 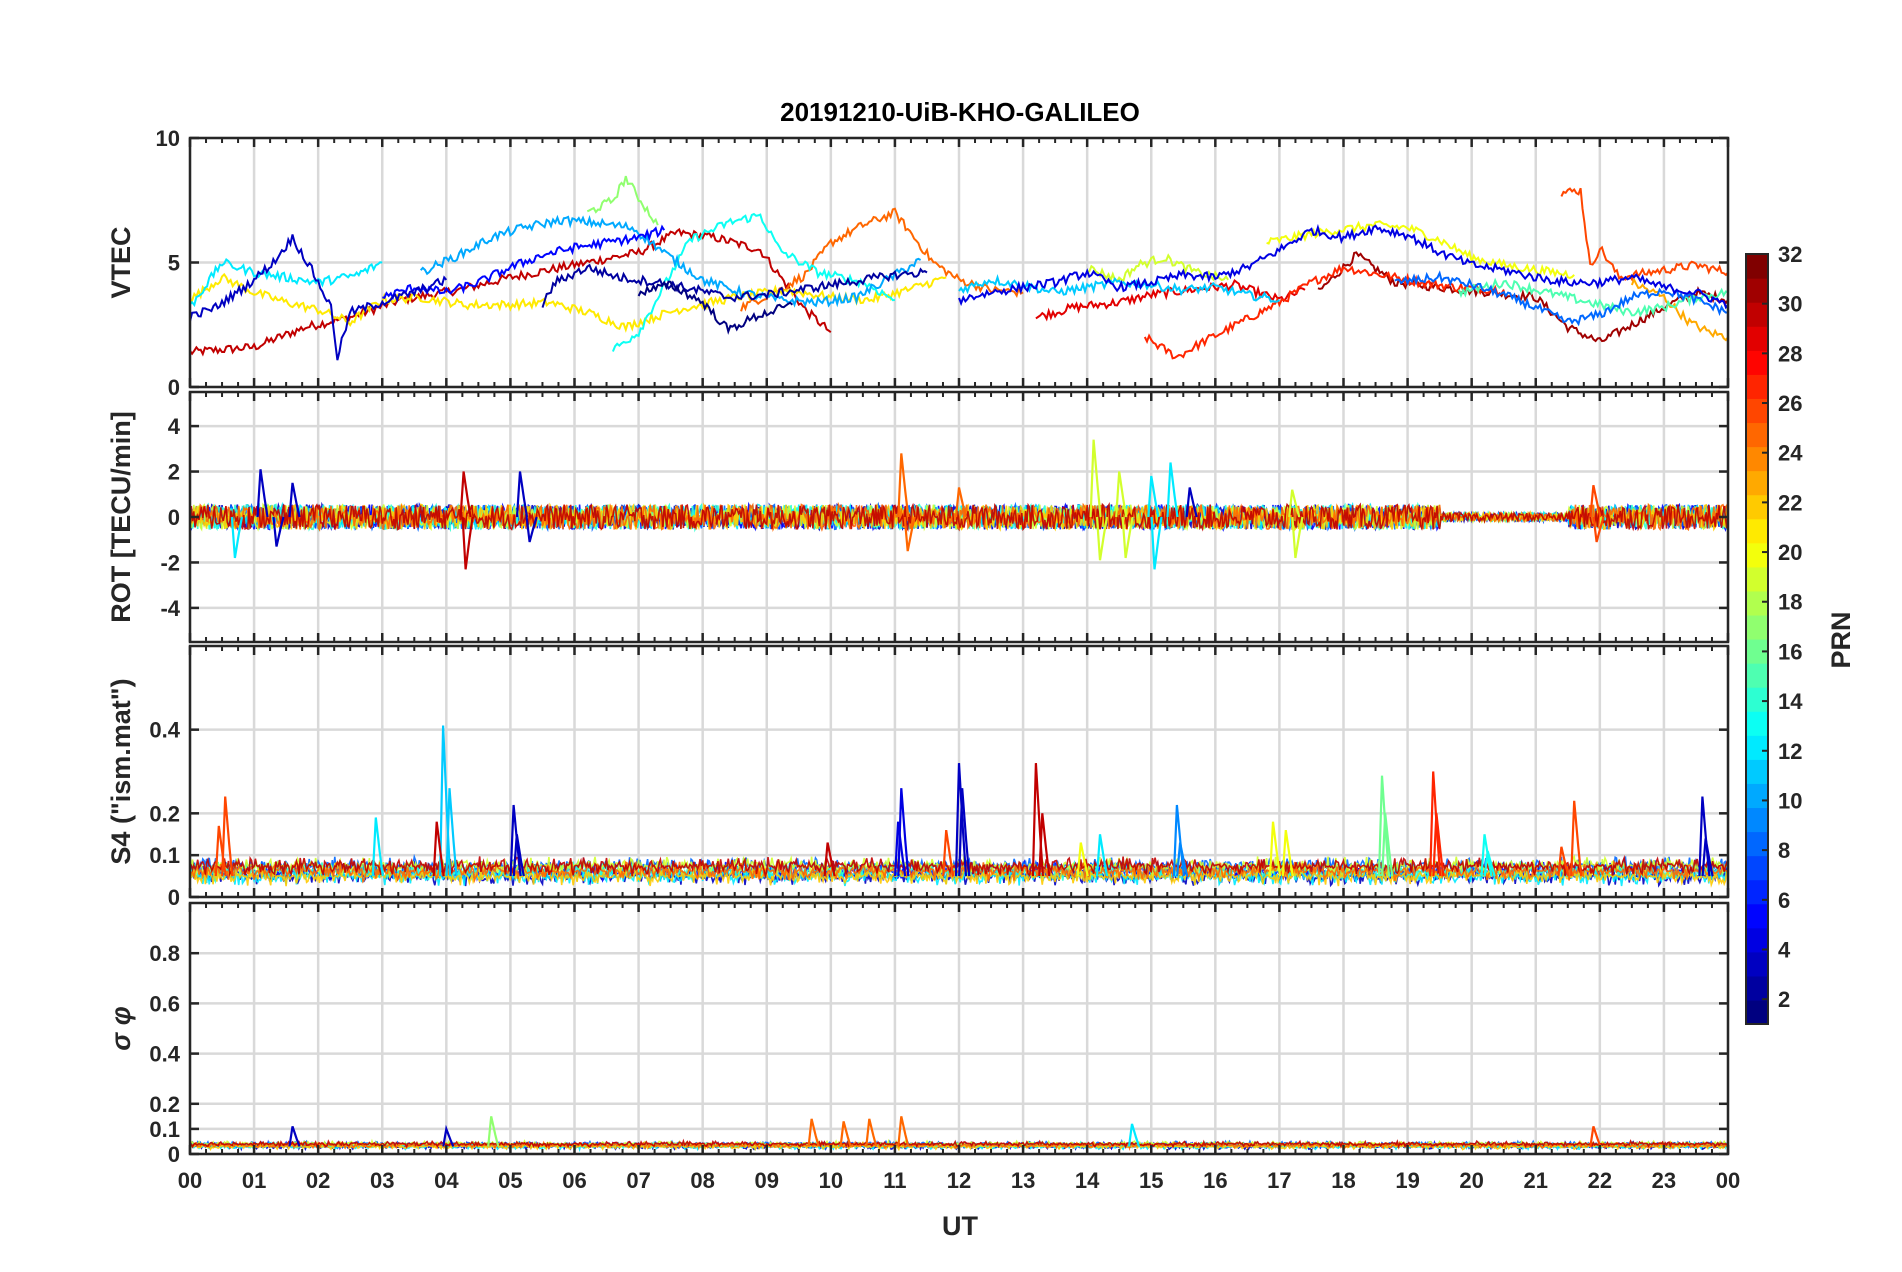 What do you see at coordinates (1790, 701) in the screenshot?
I see `colorbar-tick-label: 14` at bounding box center [1790, 701].